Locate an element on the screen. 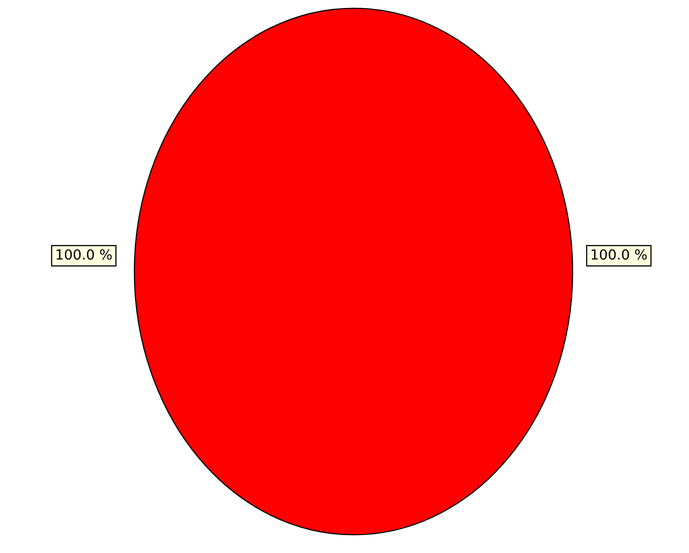 This screenshot has width=689, height=553. data-label: 100.0 % is located at coordinates (84, 254).